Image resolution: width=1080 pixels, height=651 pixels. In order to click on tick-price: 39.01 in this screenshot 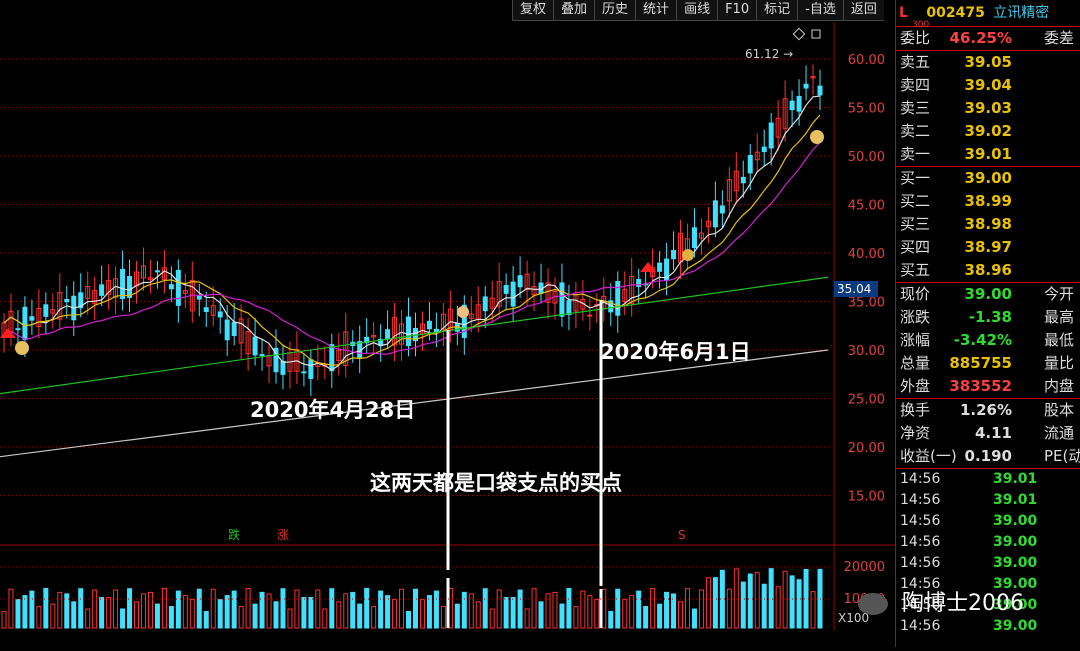, I will do `click(1015, 479)`.